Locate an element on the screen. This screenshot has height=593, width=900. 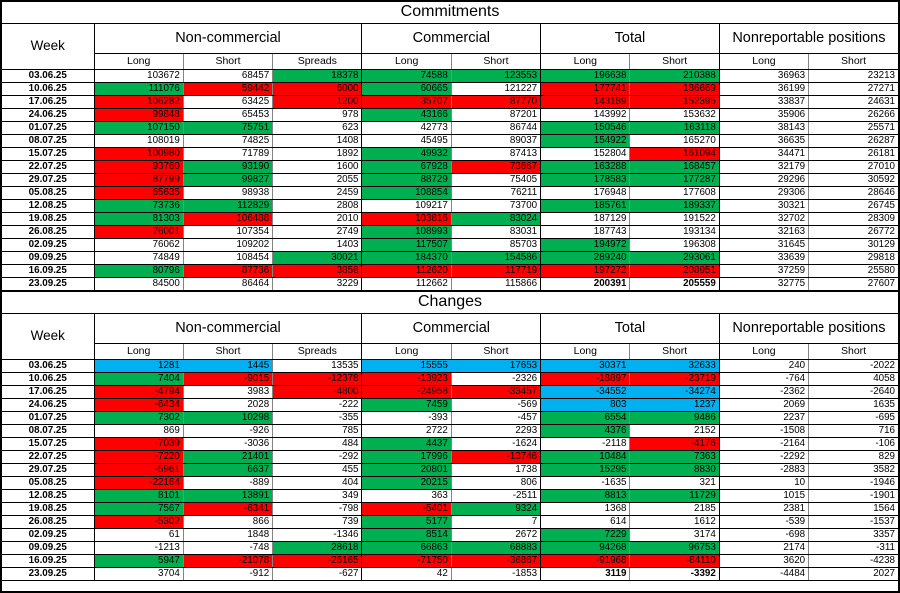
value-cell: 184370 is located at coordinates (406, 258).